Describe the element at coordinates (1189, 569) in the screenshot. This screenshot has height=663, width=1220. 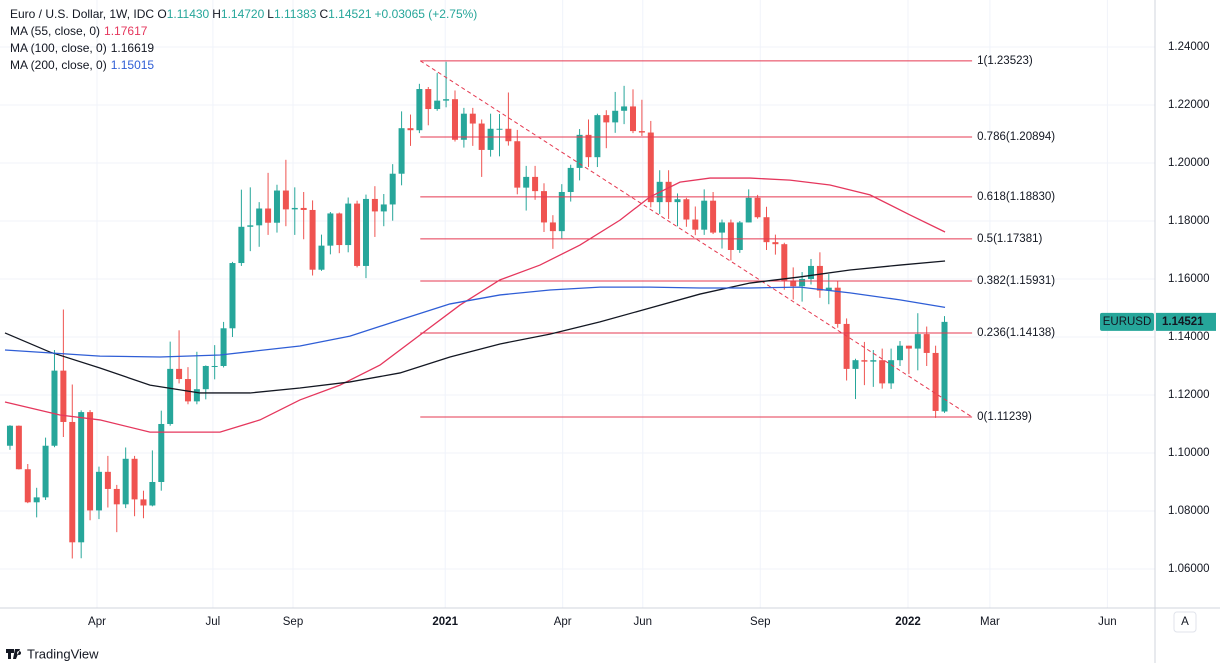
I see `y-tick-label: 1.06000` at that location.